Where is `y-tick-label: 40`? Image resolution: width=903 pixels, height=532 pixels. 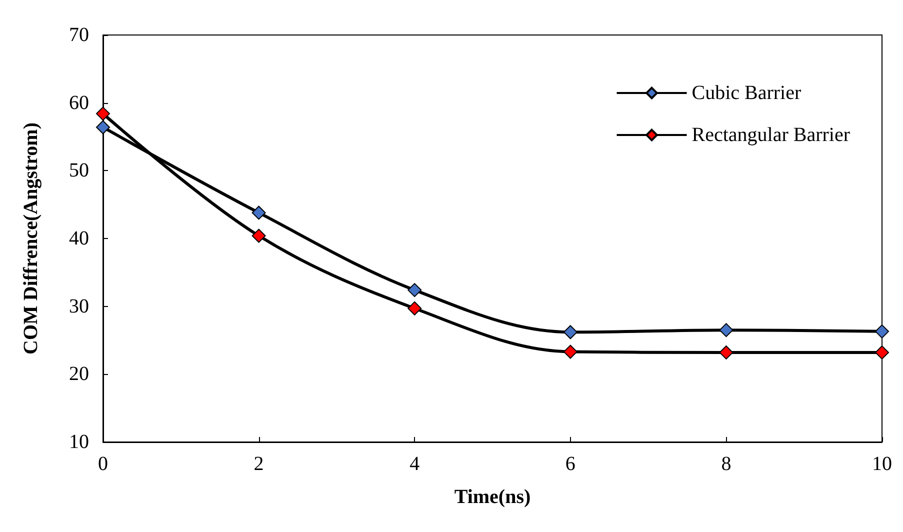 y-tick-label: 40 is located at coordinates (79, 239).